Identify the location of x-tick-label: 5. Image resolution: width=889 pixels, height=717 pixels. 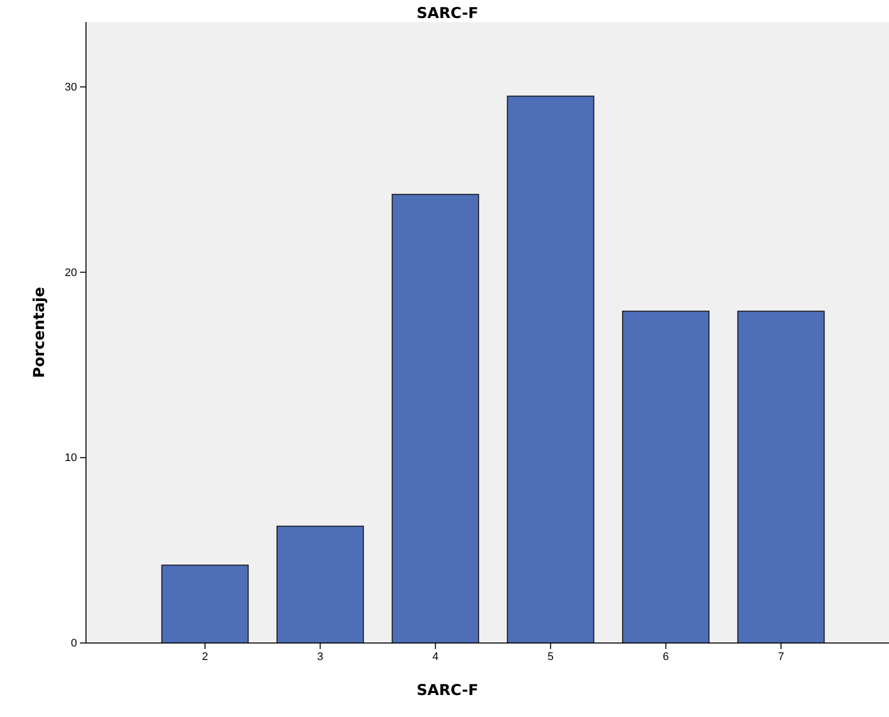
(551, 656).